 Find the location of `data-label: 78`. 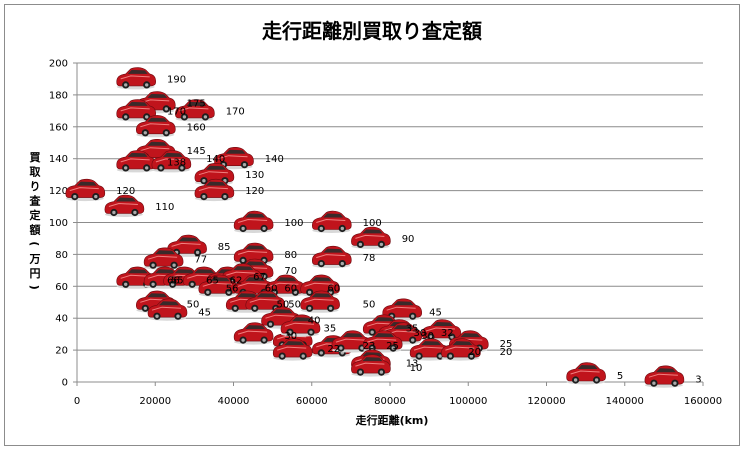

data-label: 78 is located at coordinates (369, 258).